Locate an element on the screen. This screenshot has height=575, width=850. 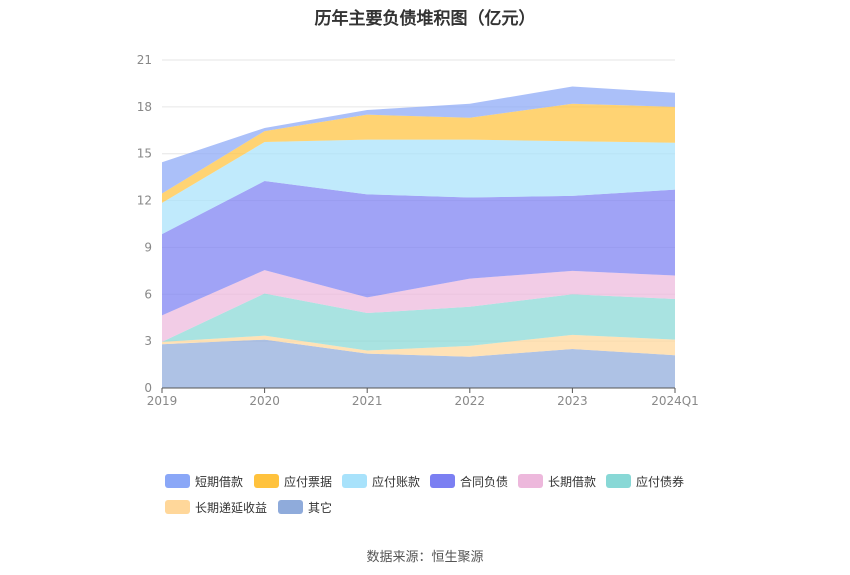
y-tick-label: 0 is located at coordinates (148, 388).